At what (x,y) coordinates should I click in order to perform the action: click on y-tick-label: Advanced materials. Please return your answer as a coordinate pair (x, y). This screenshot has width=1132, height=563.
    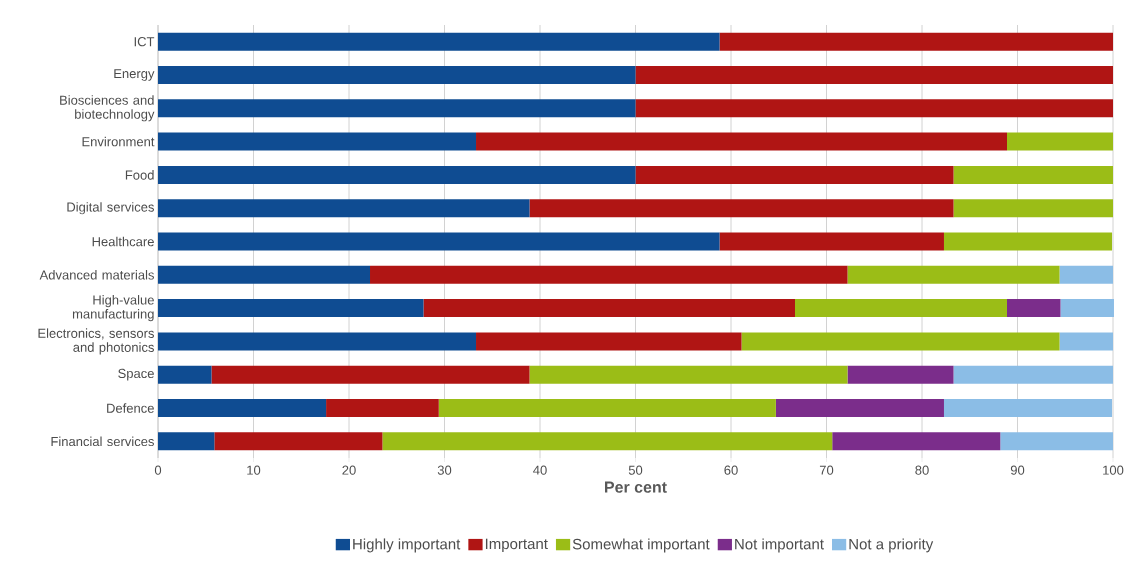
    Looking at the image, I should click on (96, 275).